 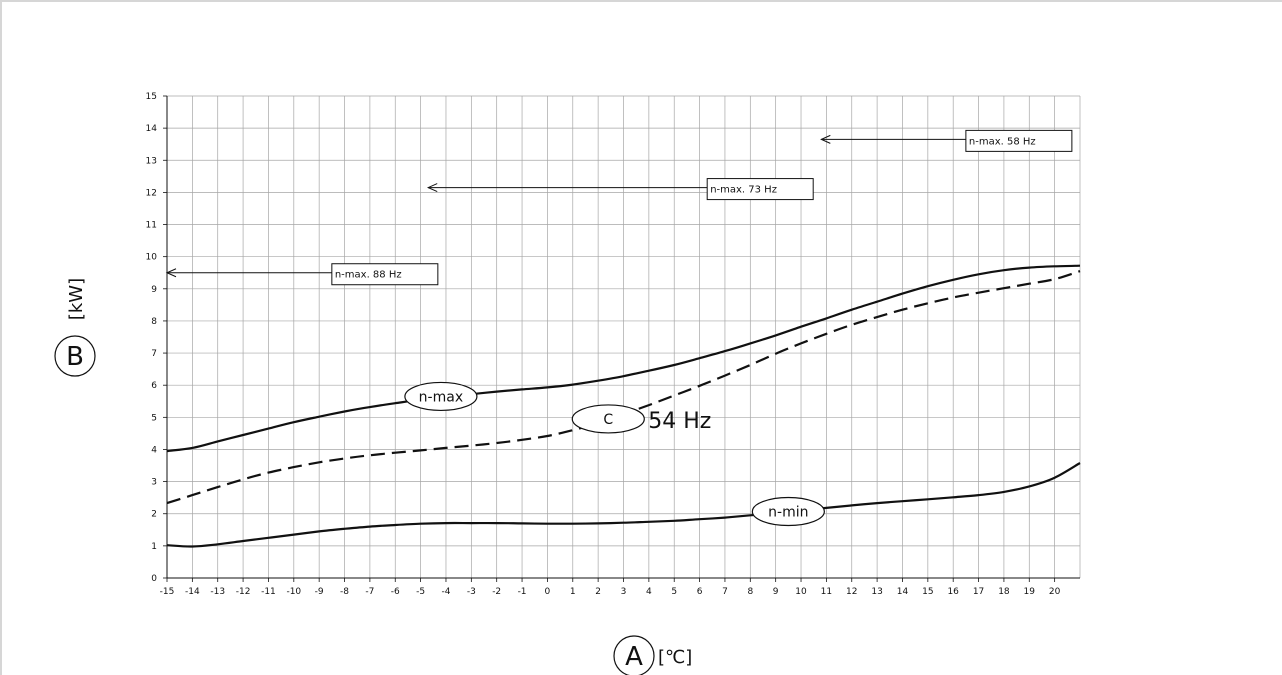 I want to click on x-tick-label: -7, so click(x=369, y=592).